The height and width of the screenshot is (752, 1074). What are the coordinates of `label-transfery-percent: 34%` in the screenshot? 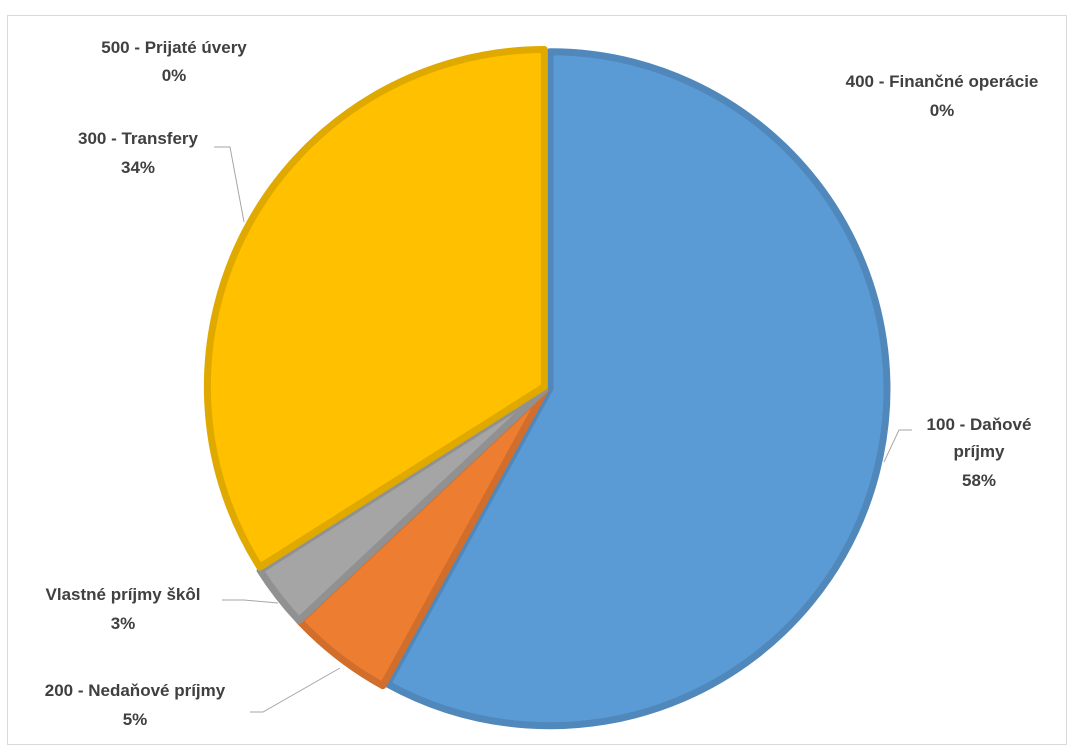 It's located at (138, 167).